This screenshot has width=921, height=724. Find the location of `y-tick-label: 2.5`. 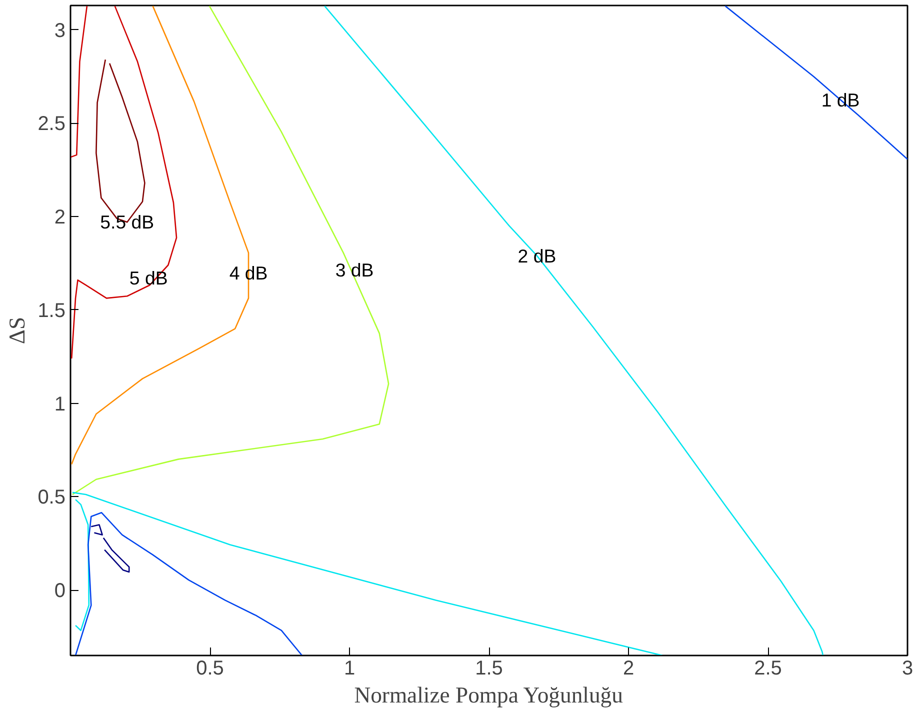

y-tick-label: 2.5 is located at coordinates (52, 124).